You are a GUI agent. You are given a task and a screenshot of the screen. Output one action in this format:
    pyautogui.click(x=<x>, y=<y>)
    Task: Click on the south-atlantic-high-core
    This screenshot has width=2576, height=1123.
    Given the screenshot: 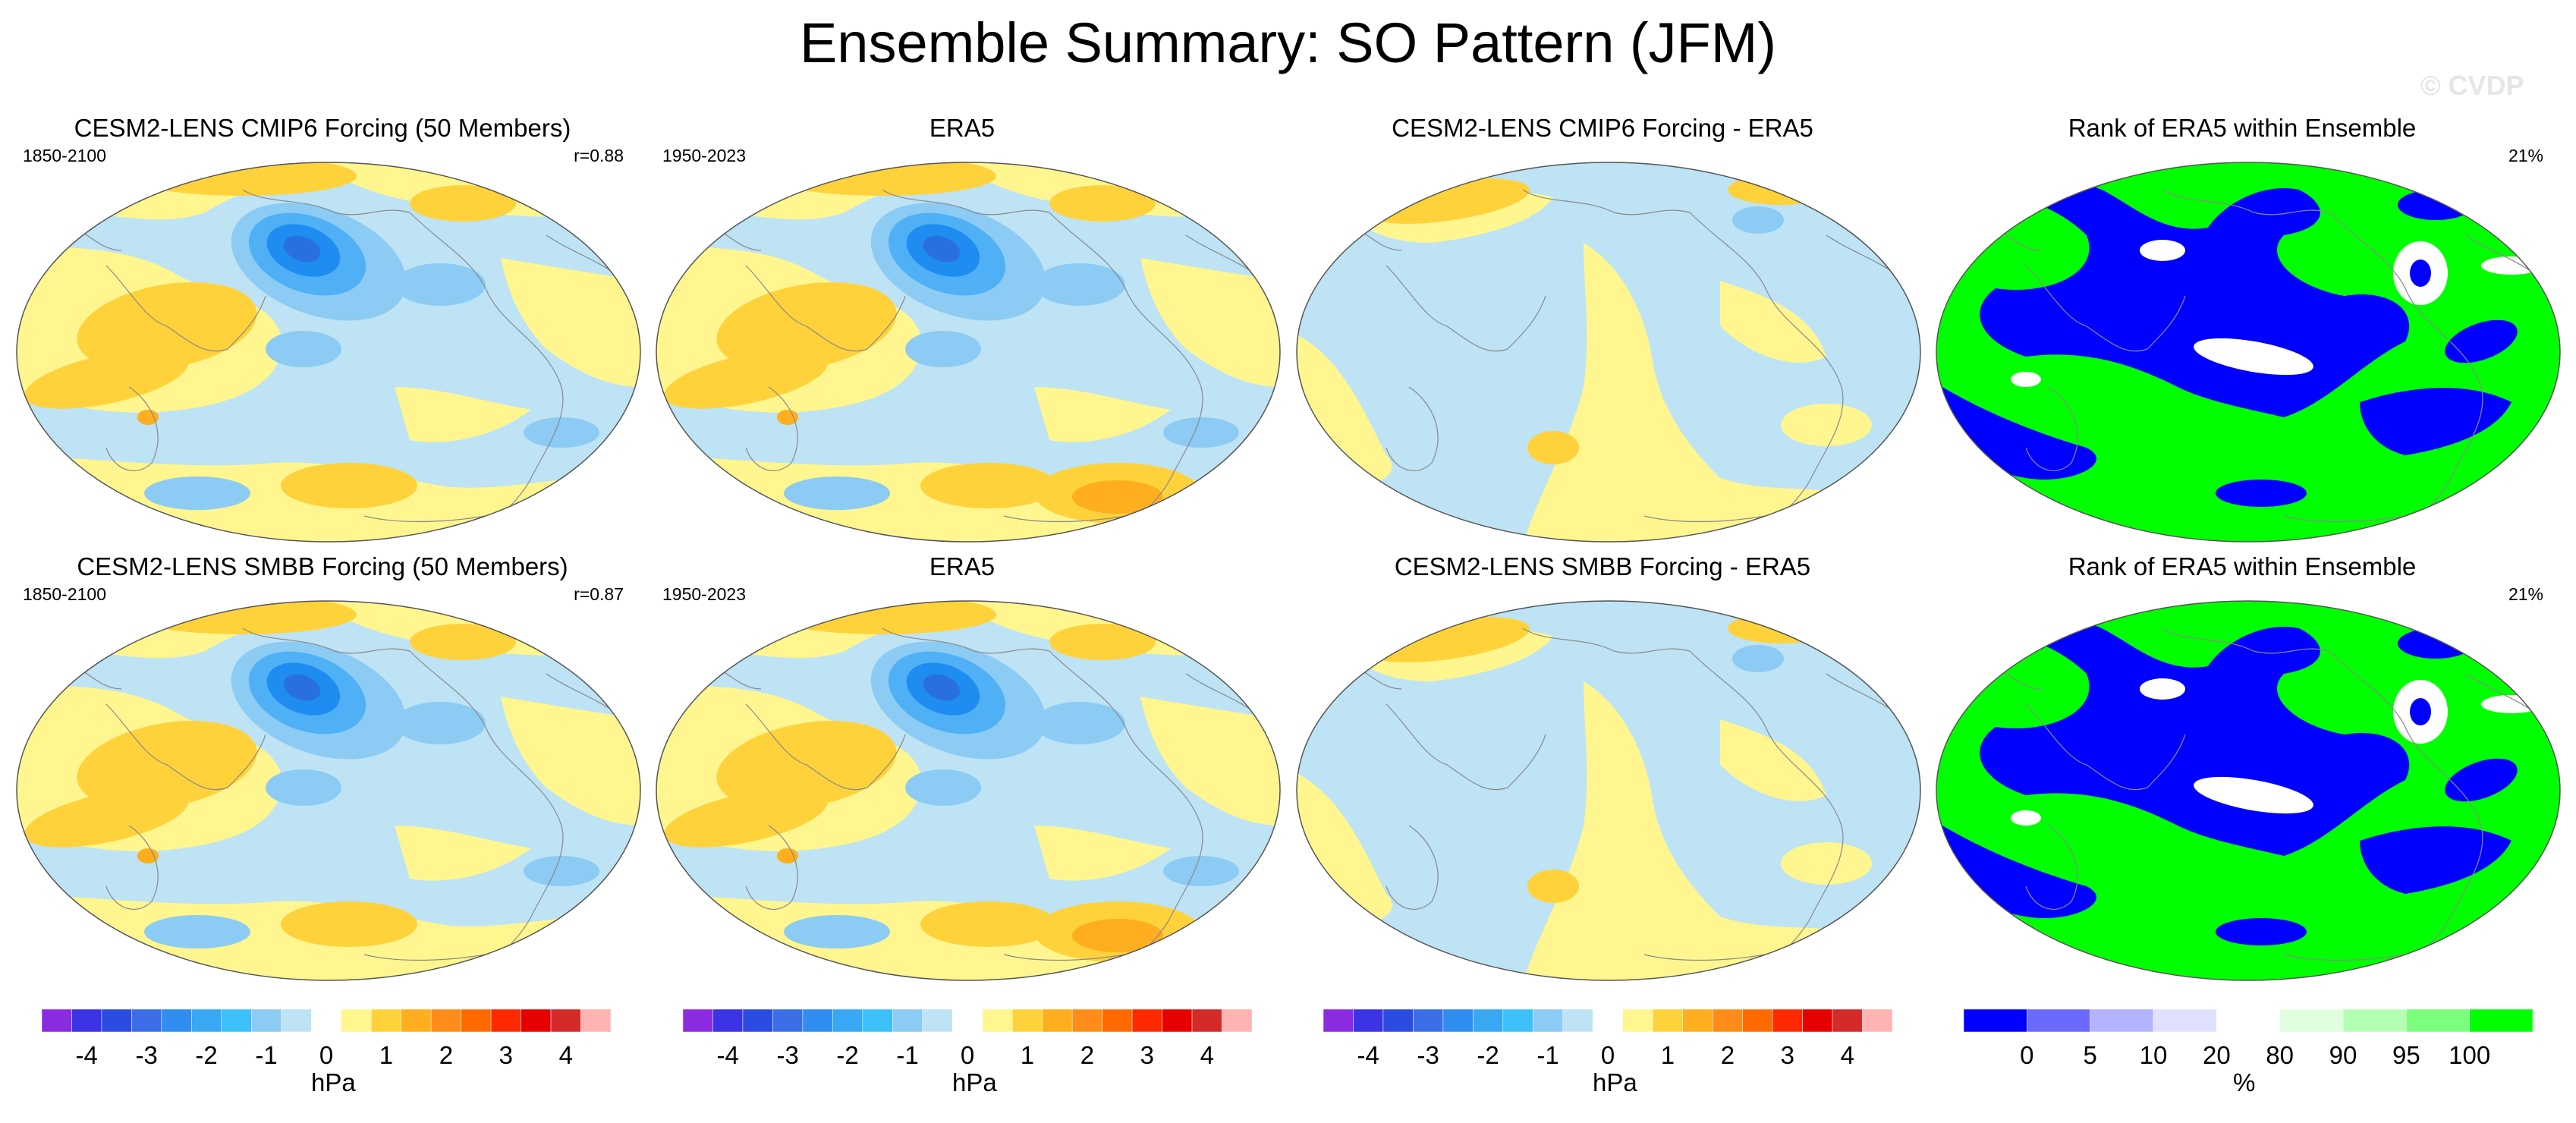 What is the action you would take?
    pyautogui.click(x=1117, y=497)
    